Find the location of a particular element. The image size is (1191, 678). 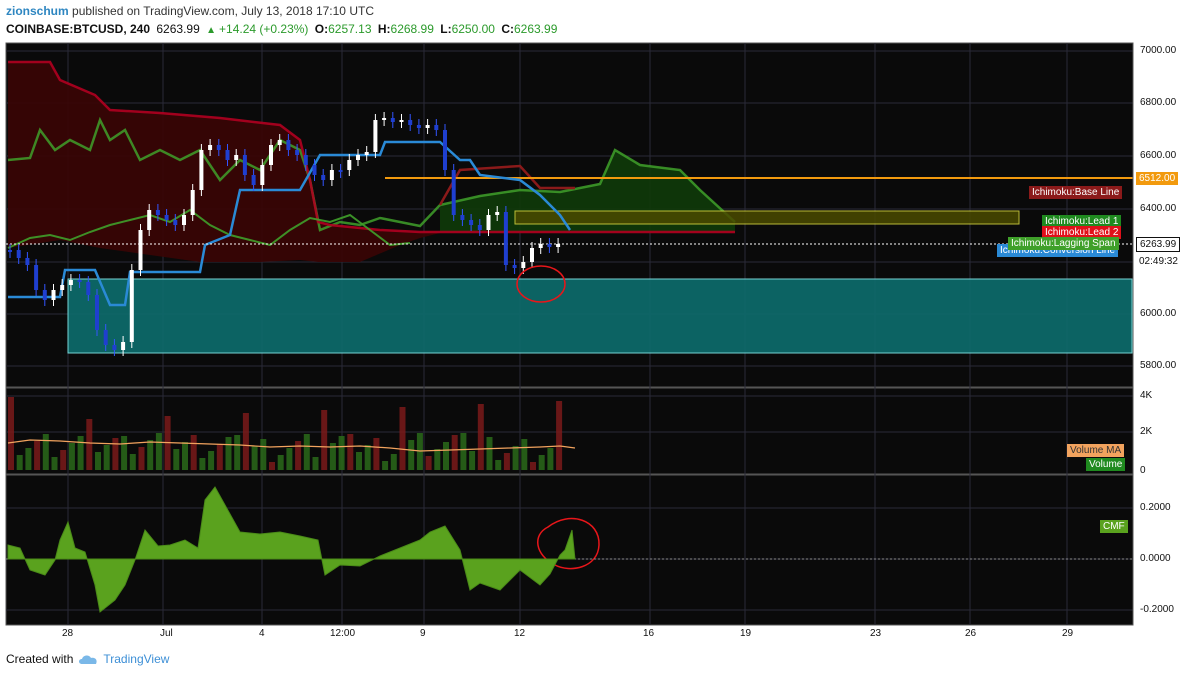

price-tick-6000: 6000.00 is located at coordinates (1158, 313).